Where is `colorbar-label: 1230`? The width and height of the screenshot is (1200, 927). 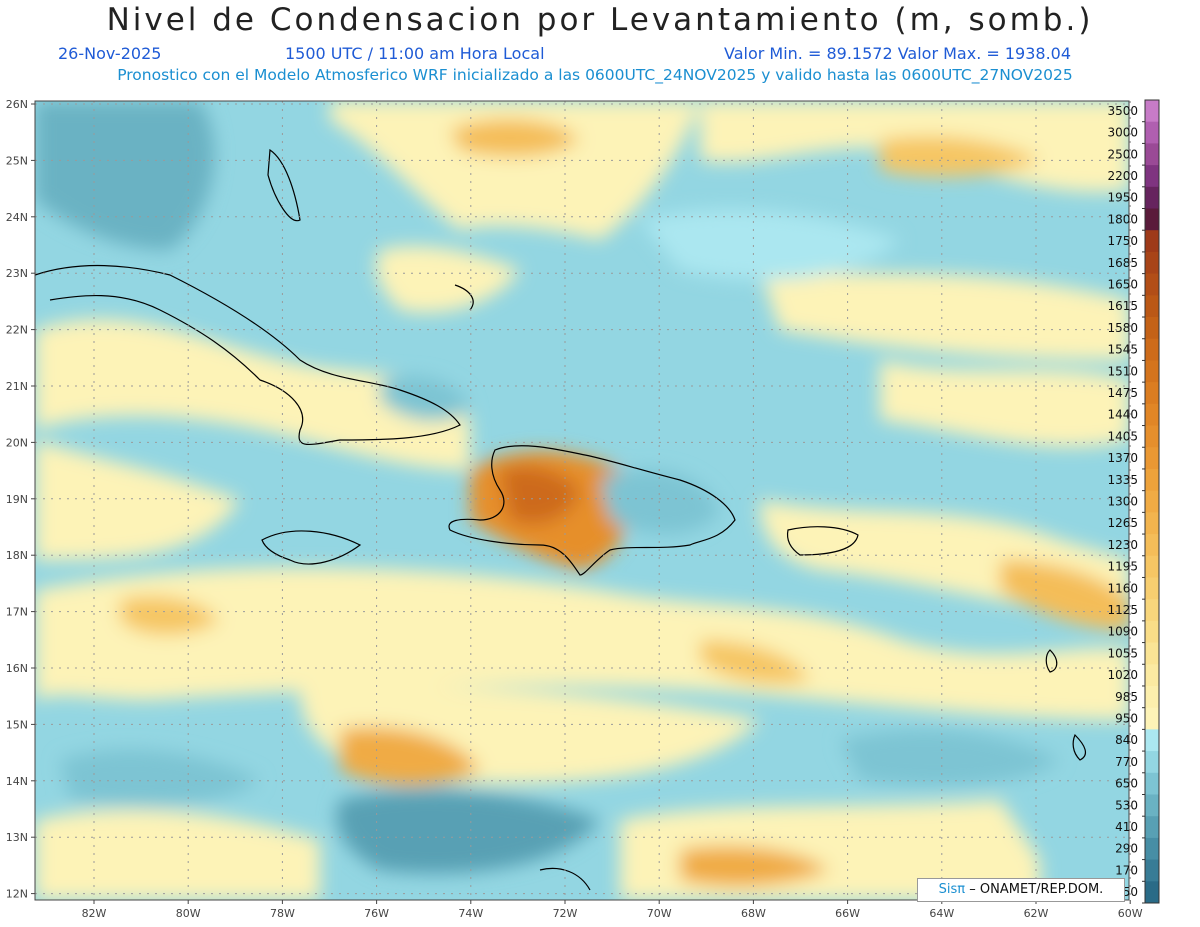 colorbar-label: 1230 is located at coordinates (1122, 545).